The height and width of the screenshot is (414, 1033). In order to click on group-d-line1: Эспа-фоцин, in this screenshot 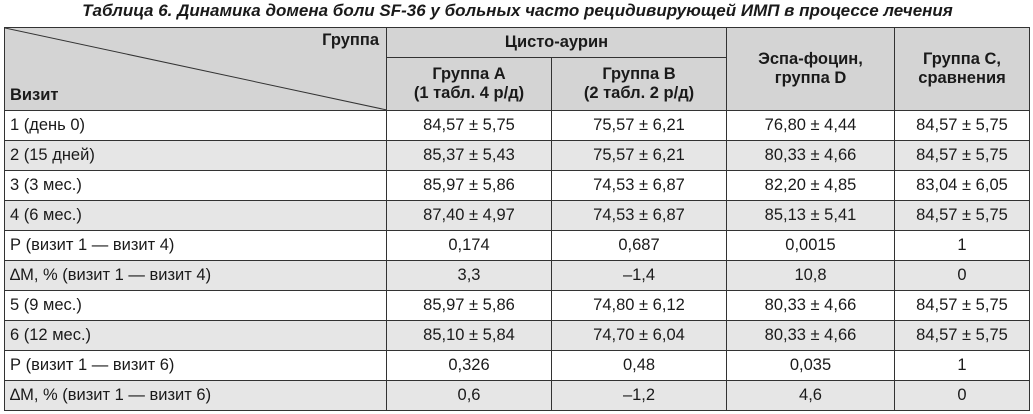, I will do `click(810, 59)`.